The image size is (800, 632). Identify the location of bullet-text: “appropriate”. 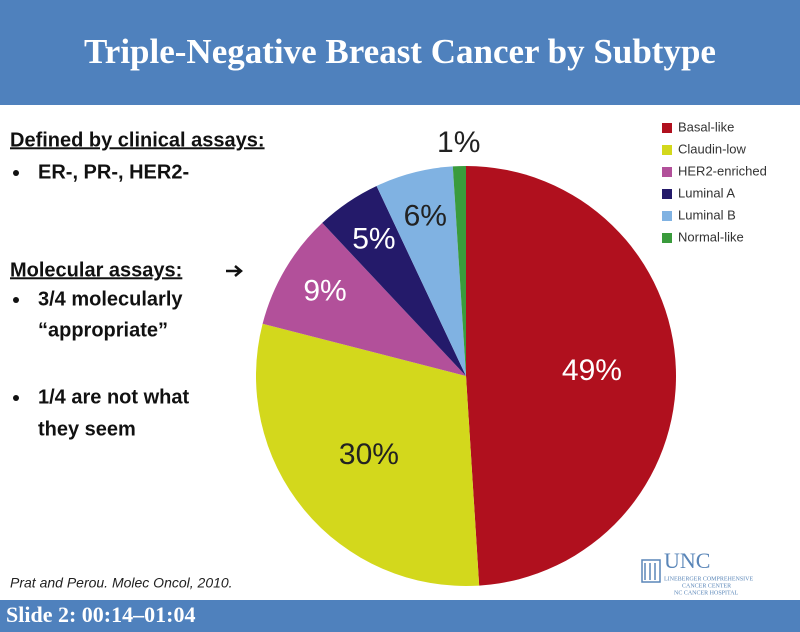
(103, 330).